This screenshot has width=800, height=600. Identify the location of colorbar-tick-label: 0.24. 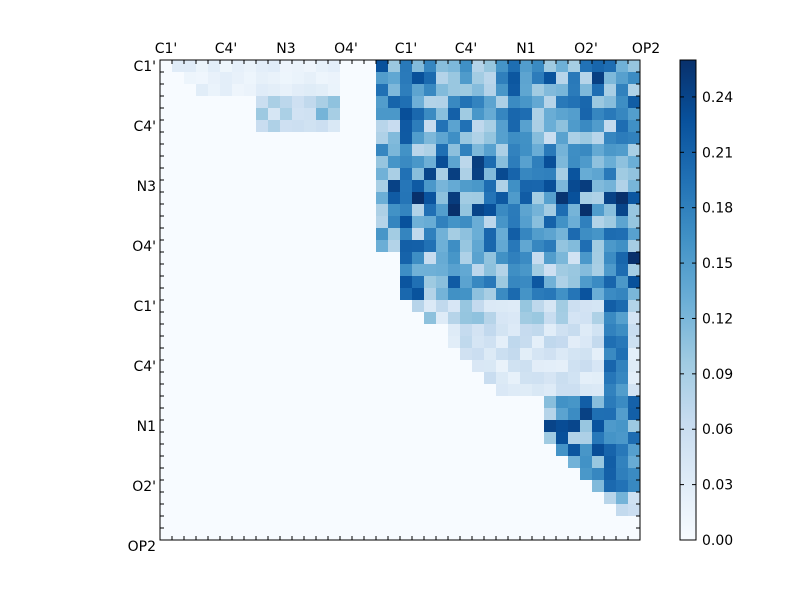
(717, 98).